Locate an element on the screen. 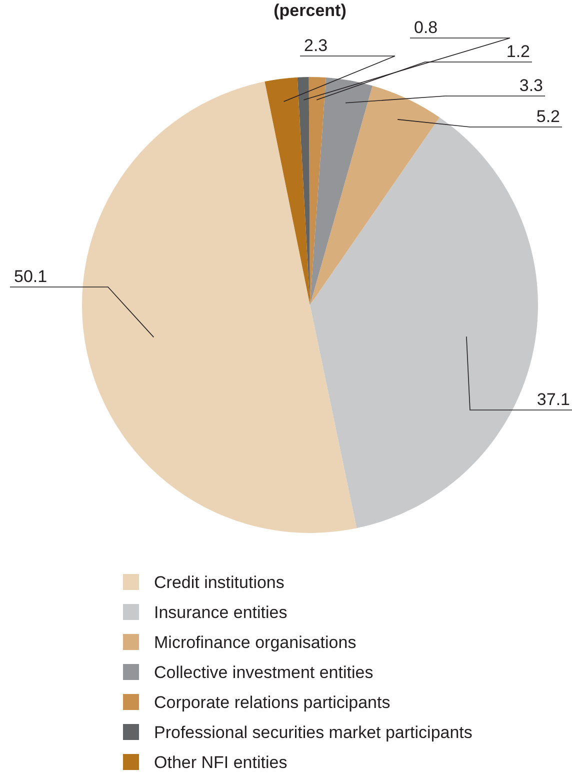 The image size is (572, 773). chart-title: (percent) is located at coordinates (310, 10).